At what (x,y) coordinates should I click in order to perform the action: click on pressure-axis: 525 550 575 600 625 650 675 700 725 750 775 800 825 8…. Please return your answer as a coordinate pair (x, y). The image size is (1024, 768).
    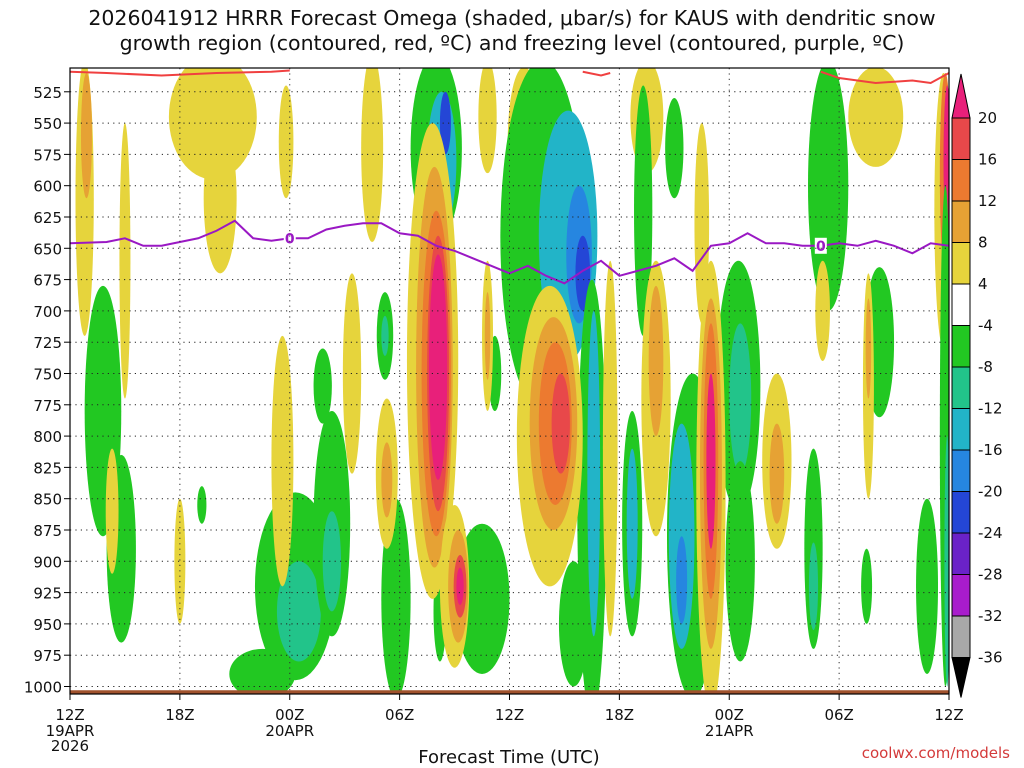
    Looking at the image, I should click on (47, 390).